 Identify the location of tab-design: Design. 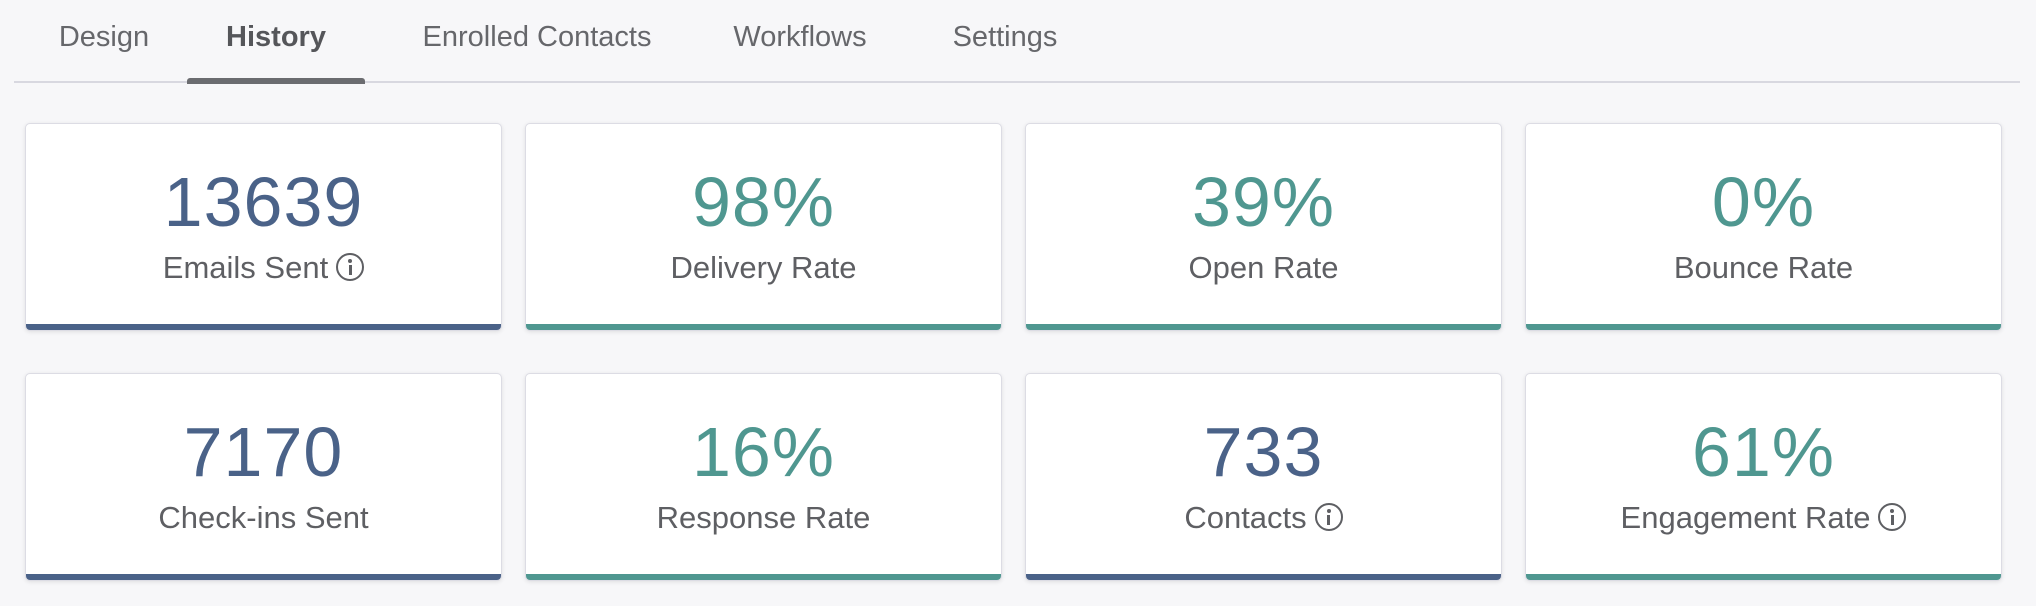
(104, 37).